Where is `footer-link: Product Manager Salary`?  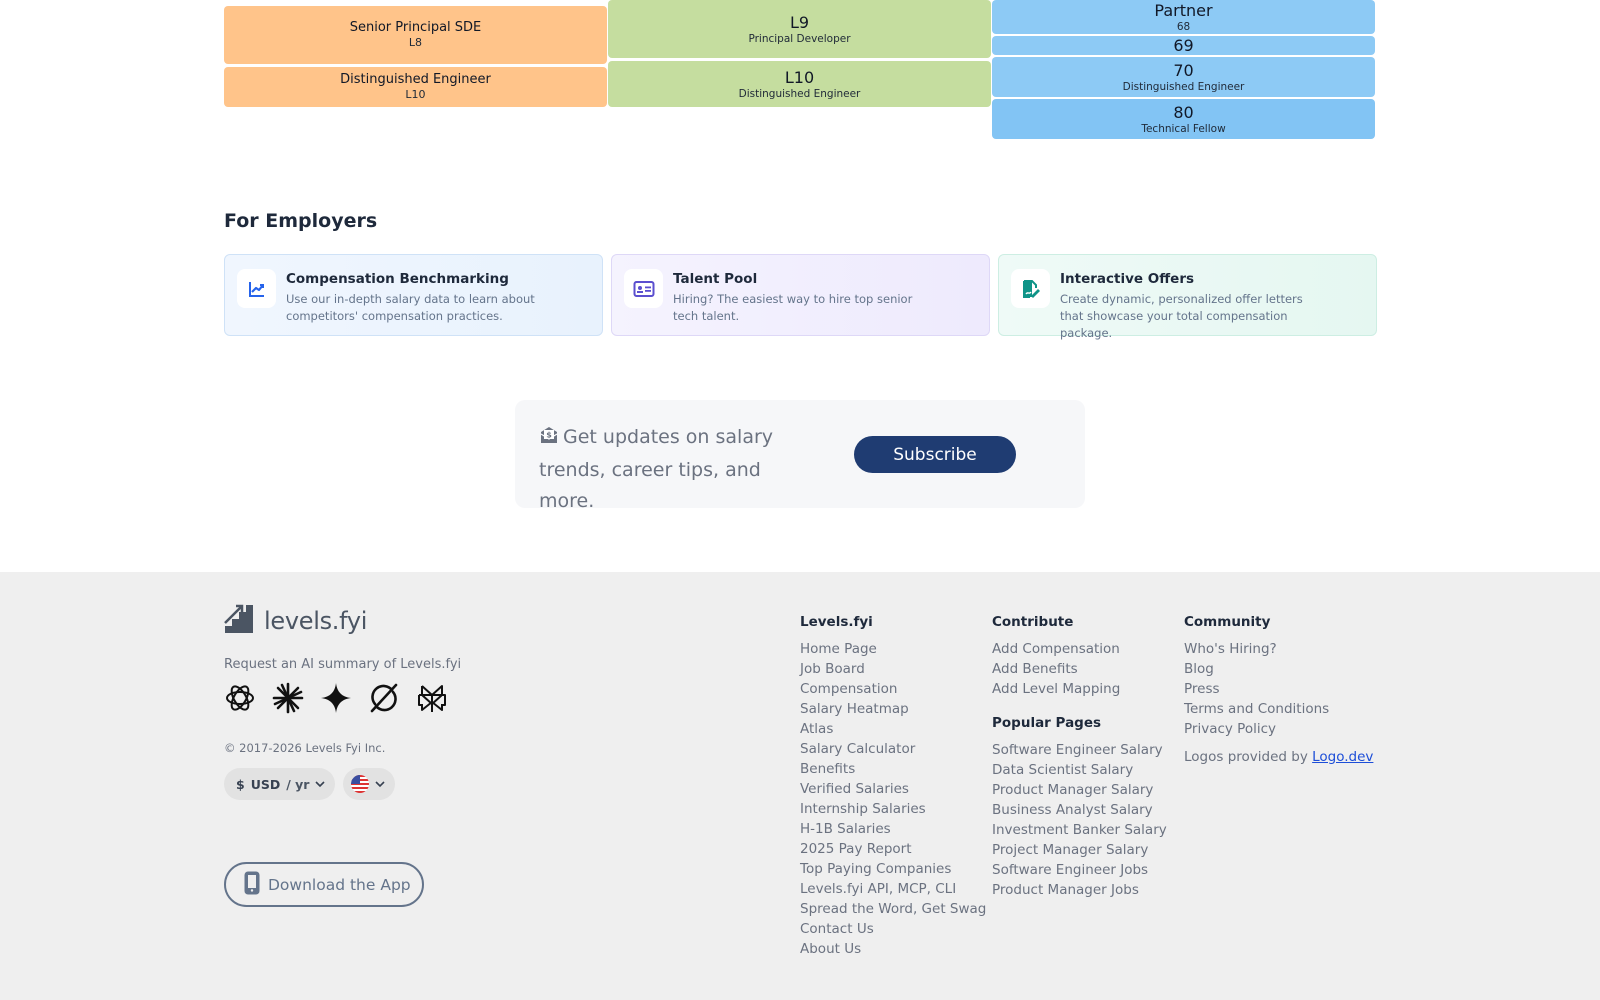 footer-link: Product Manager Salary is located at coordinates (1073, 790).